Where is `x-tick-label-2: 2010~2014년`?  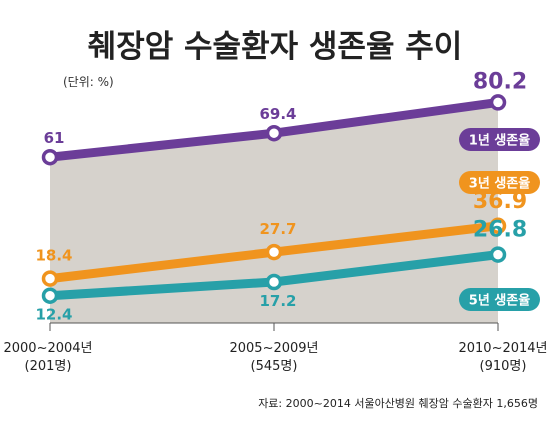
x-tick-label-2: 2010~2014년 is located at coordinates (502, 348).